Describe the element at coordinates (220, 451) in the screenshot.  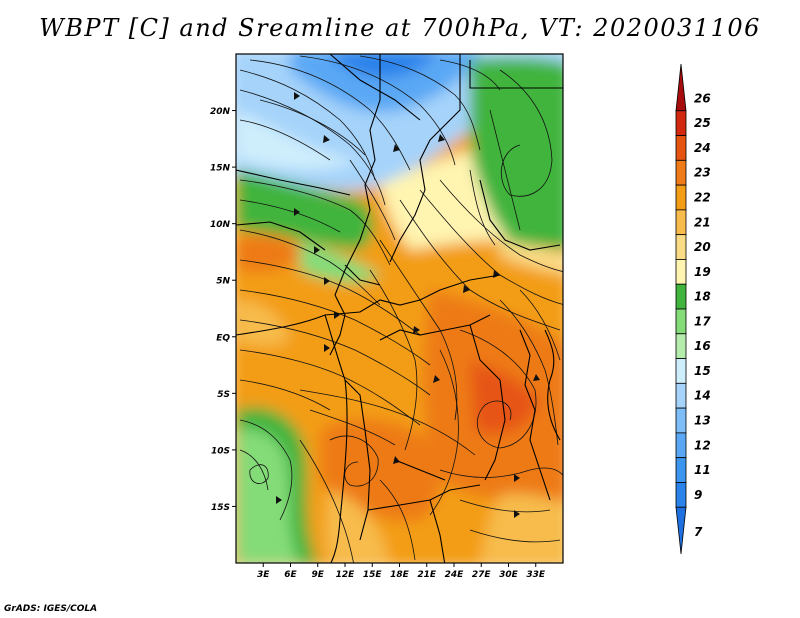
I see `lat-tick-label: 10S` at that location.